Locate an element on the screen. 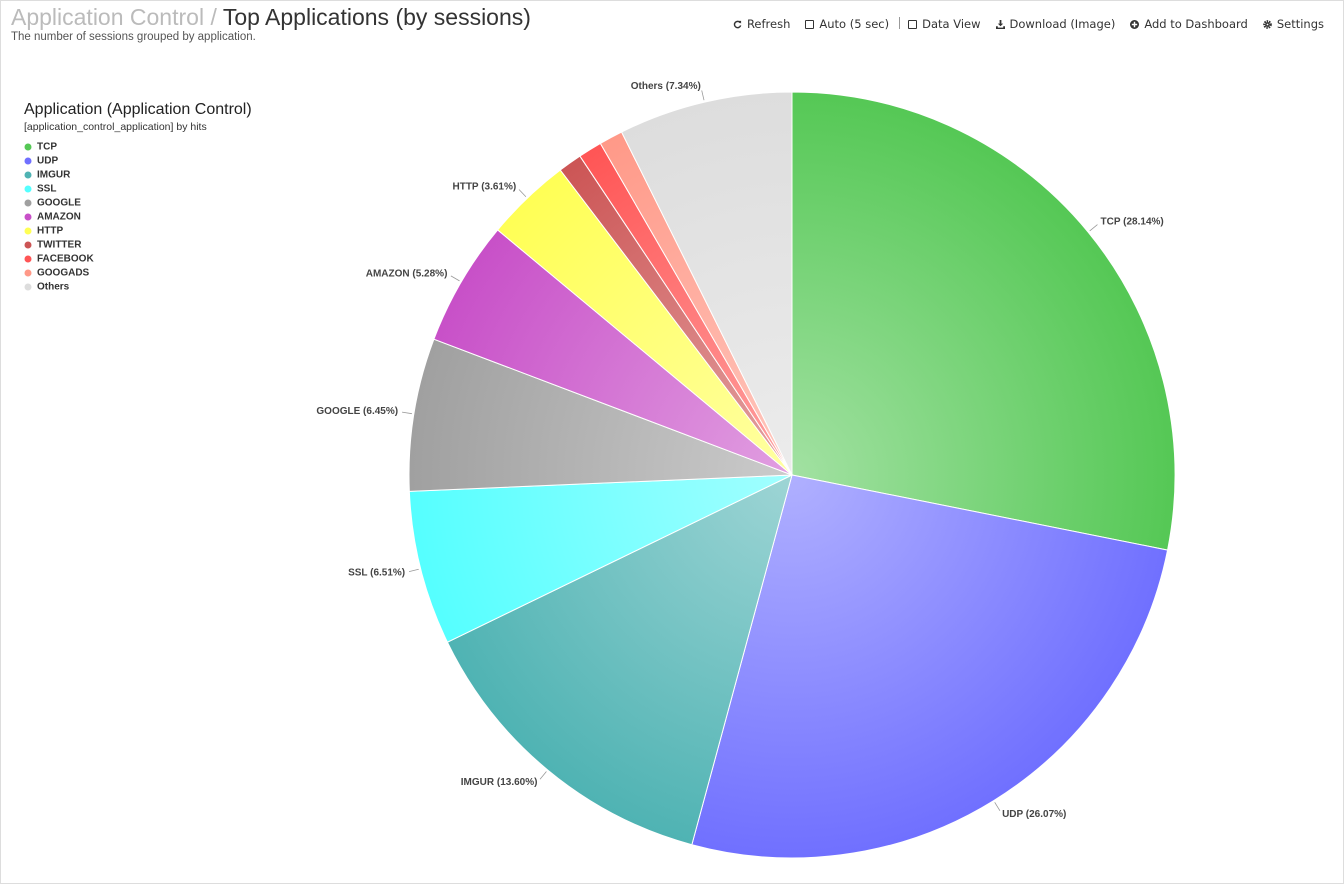  legend-label: Others is located at coordinates (53, 287).